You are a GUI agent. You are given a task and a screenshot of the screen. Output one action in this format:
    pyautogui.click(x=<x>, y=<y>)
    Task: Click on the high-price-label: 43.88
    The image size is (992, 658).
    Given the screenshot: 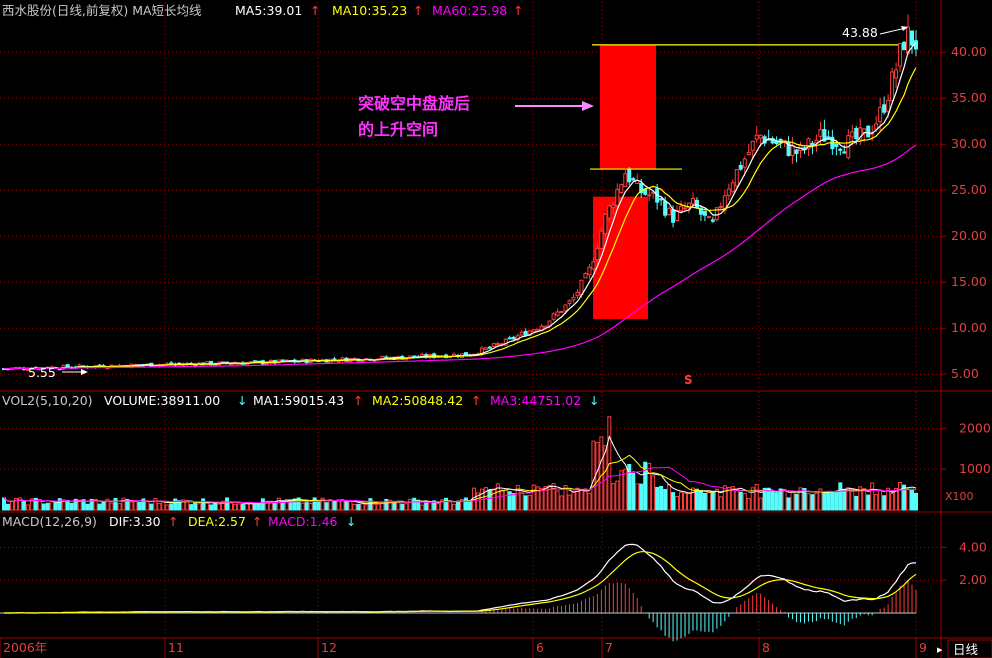 What is the action you would take?
    pyautogui.click(x=860, y=32)
    